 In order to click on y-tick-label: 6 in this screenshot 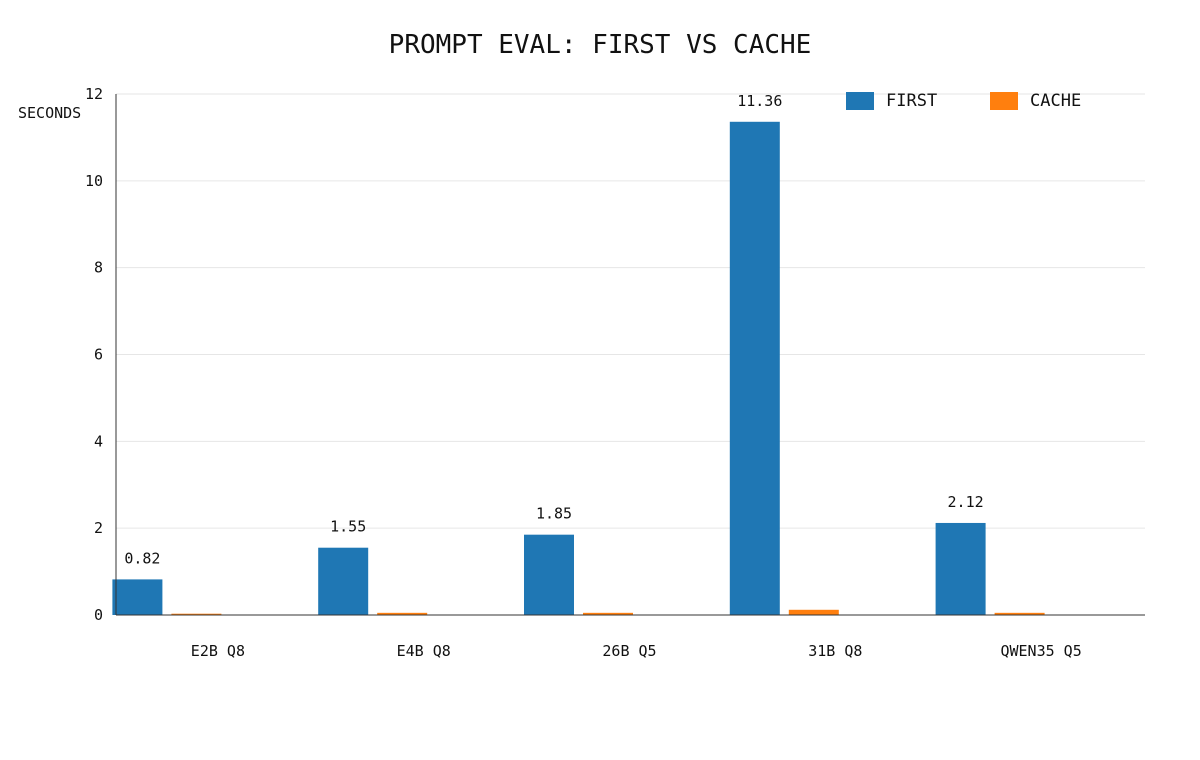, I will do `click(98, 355)`.